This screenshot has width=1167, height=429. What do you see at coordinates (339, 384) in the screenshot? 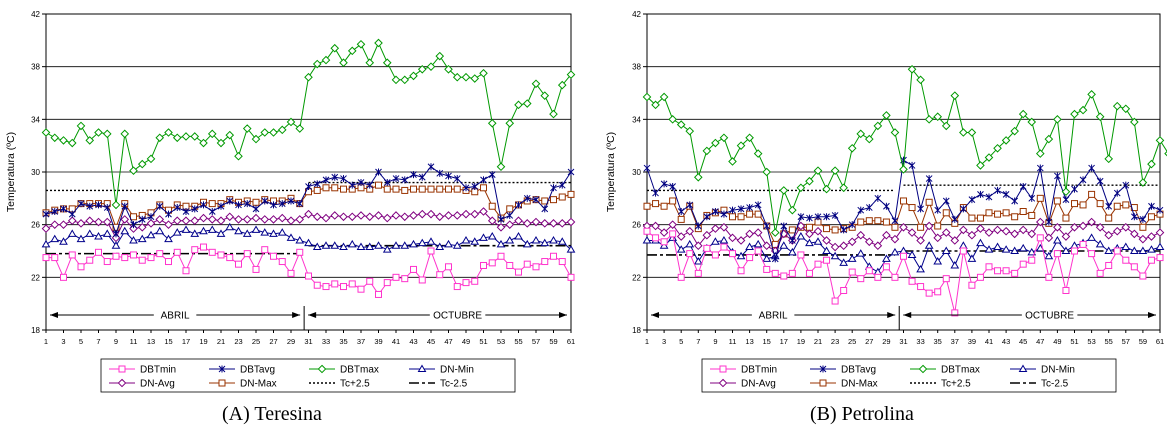
I see `legend-item-tc-2-5: Tc+2.5` at bounding box center [339, 384].